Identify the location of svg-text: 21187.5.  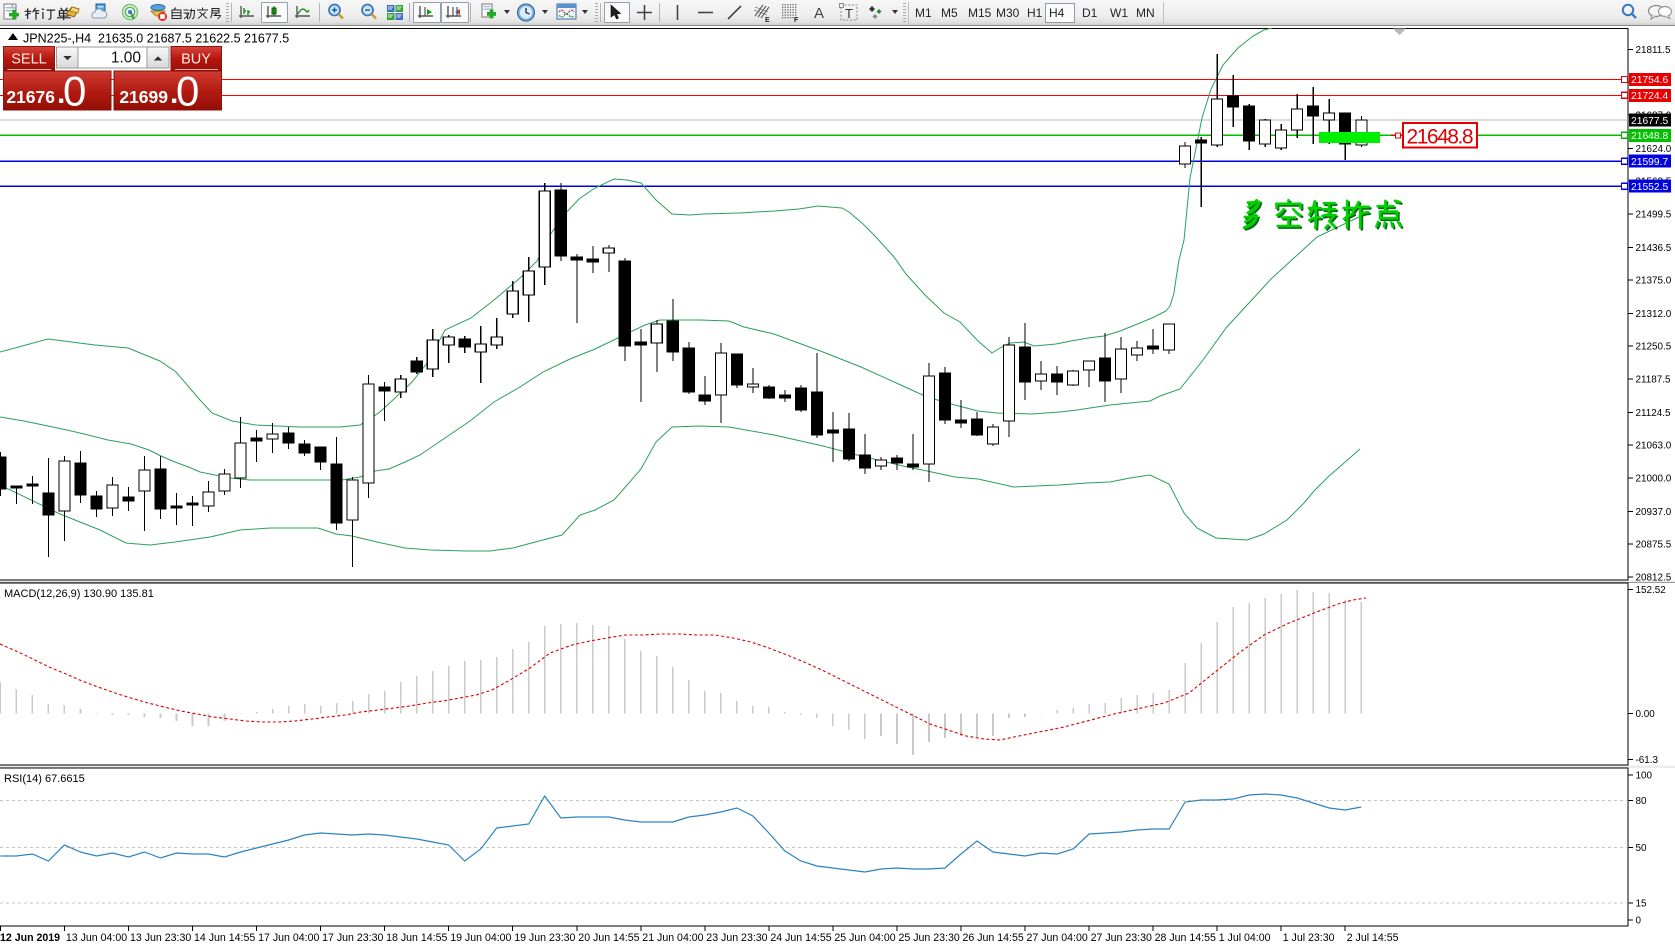
(1653, 380).